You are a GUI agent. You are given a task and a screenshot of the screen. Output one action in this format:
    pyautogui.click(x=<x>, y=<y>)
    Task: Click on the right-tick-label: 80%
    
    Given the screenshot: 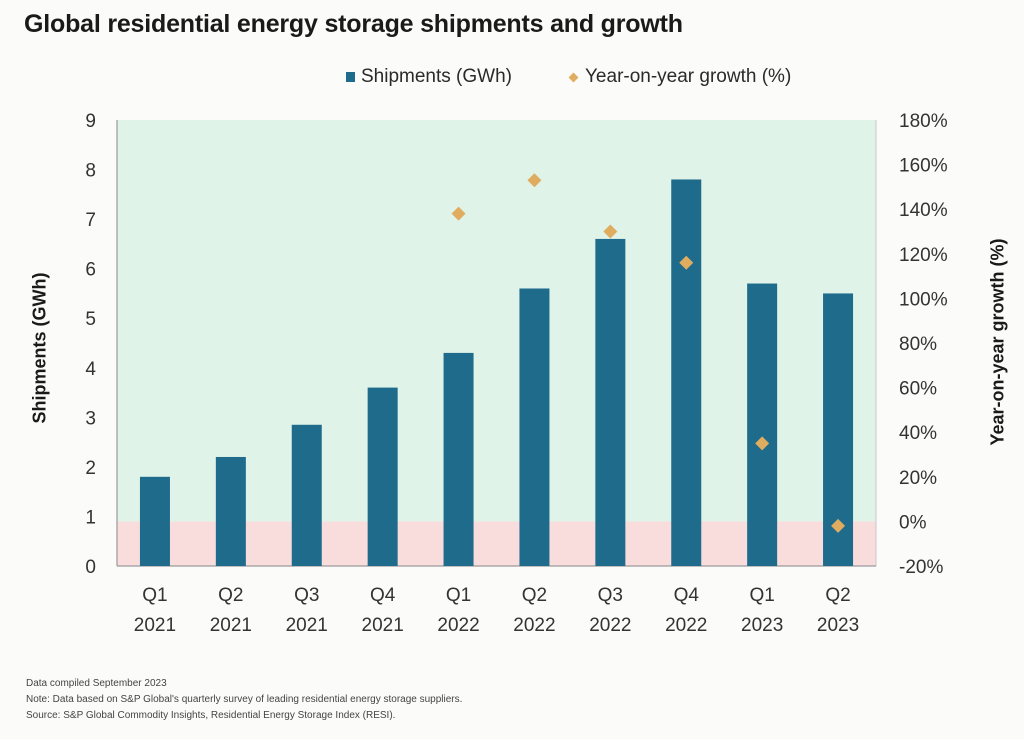 What is the action you would take?
    pyautogui.click(x=918, y=344)
    